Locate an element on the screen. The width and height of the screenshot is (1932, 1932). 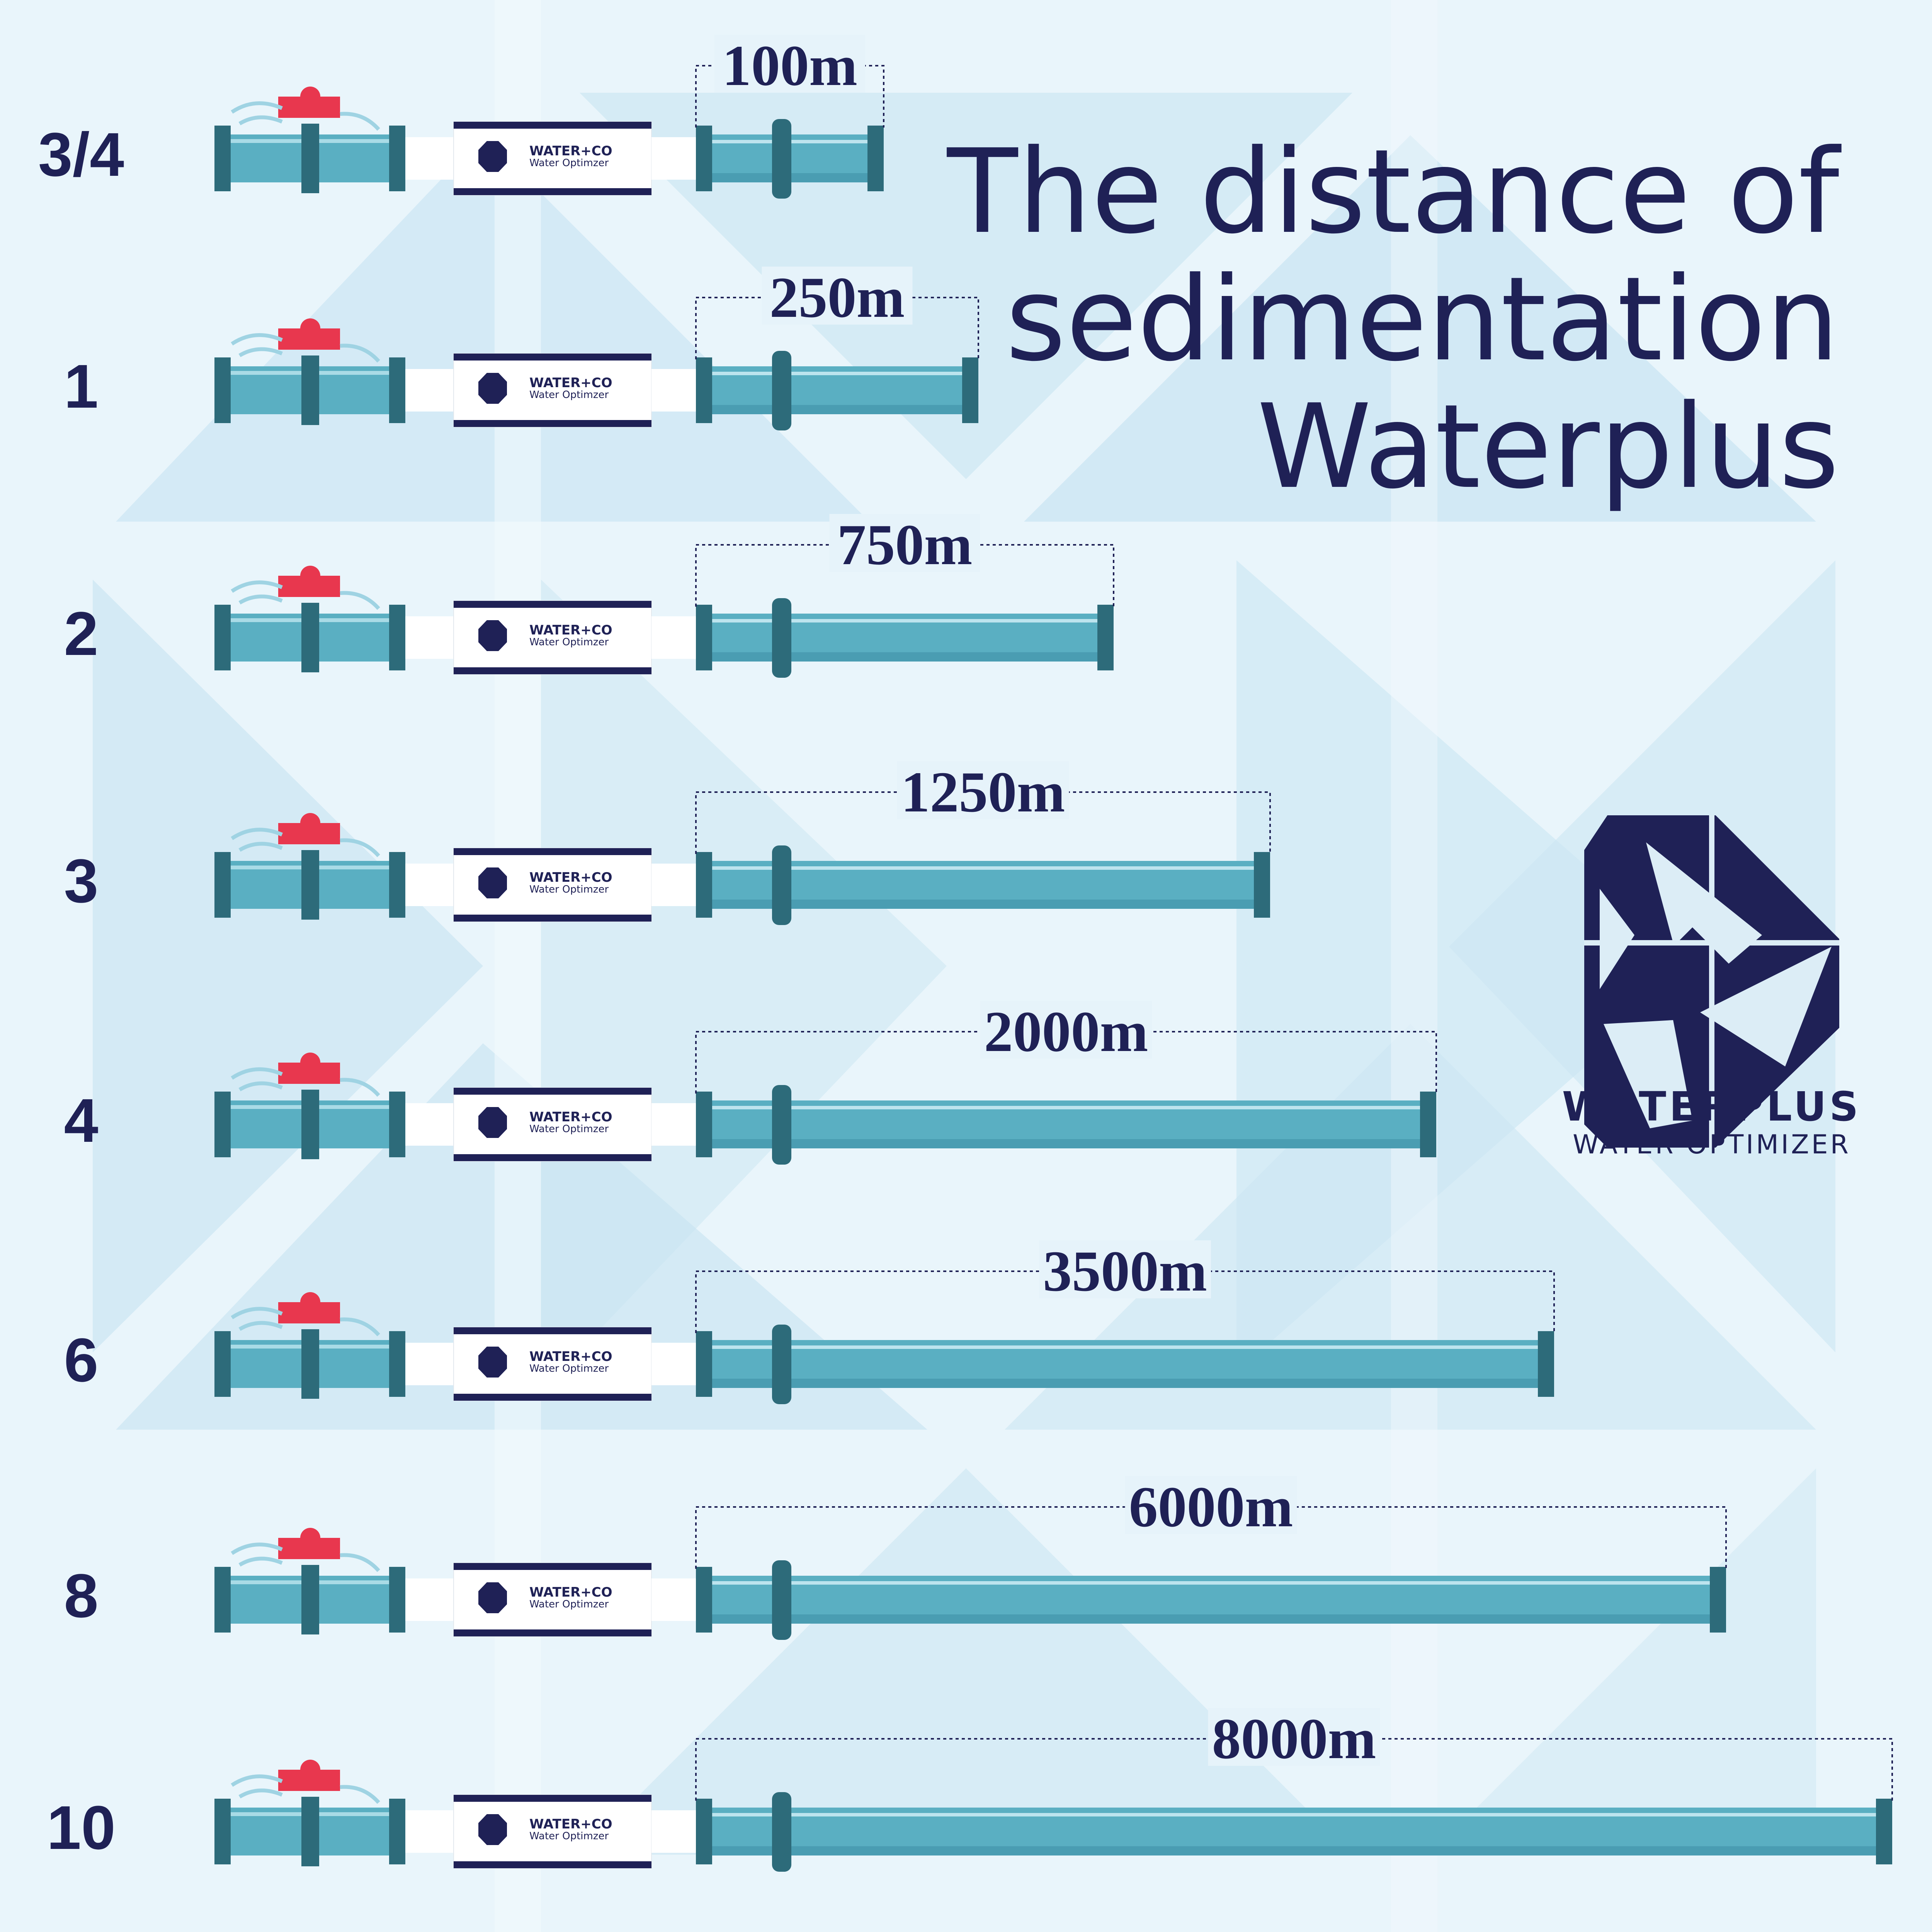
brand-tagline: WATER OPTIMIZER is located at coordinates (1712, 1144).